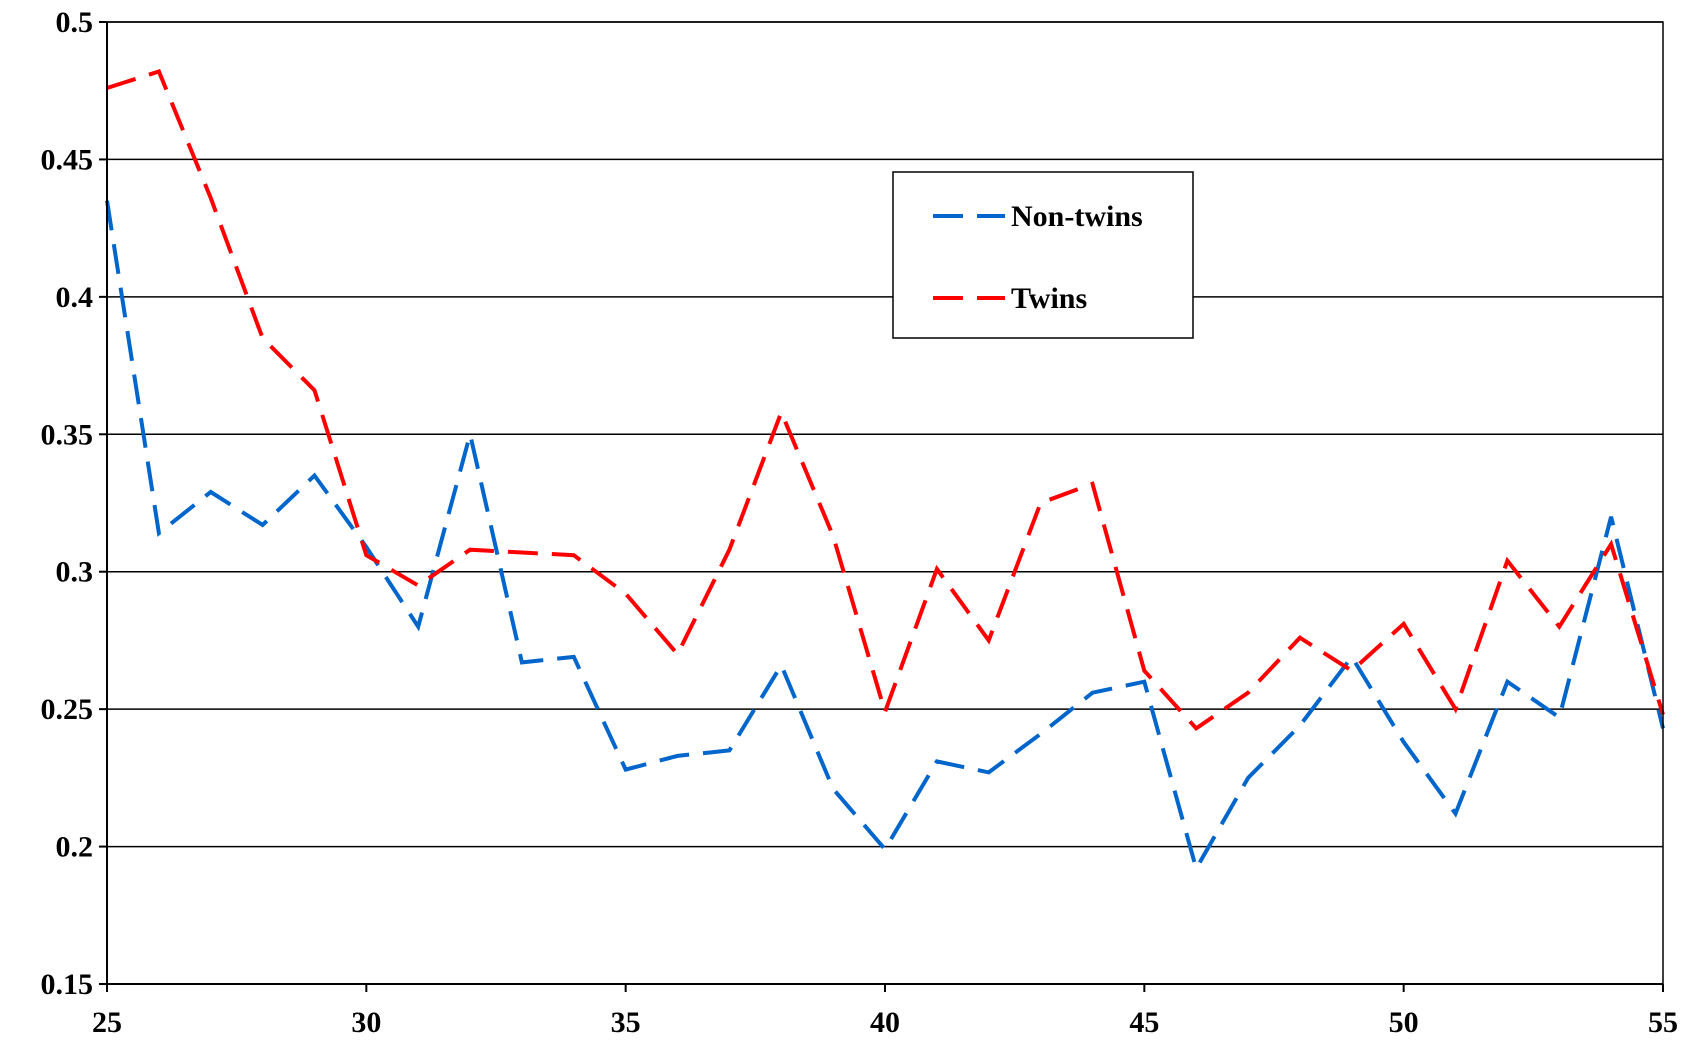 This screenshot has width=1691, height=1052. I want to click on y-tick-label: 0.45, so click(67, 159).